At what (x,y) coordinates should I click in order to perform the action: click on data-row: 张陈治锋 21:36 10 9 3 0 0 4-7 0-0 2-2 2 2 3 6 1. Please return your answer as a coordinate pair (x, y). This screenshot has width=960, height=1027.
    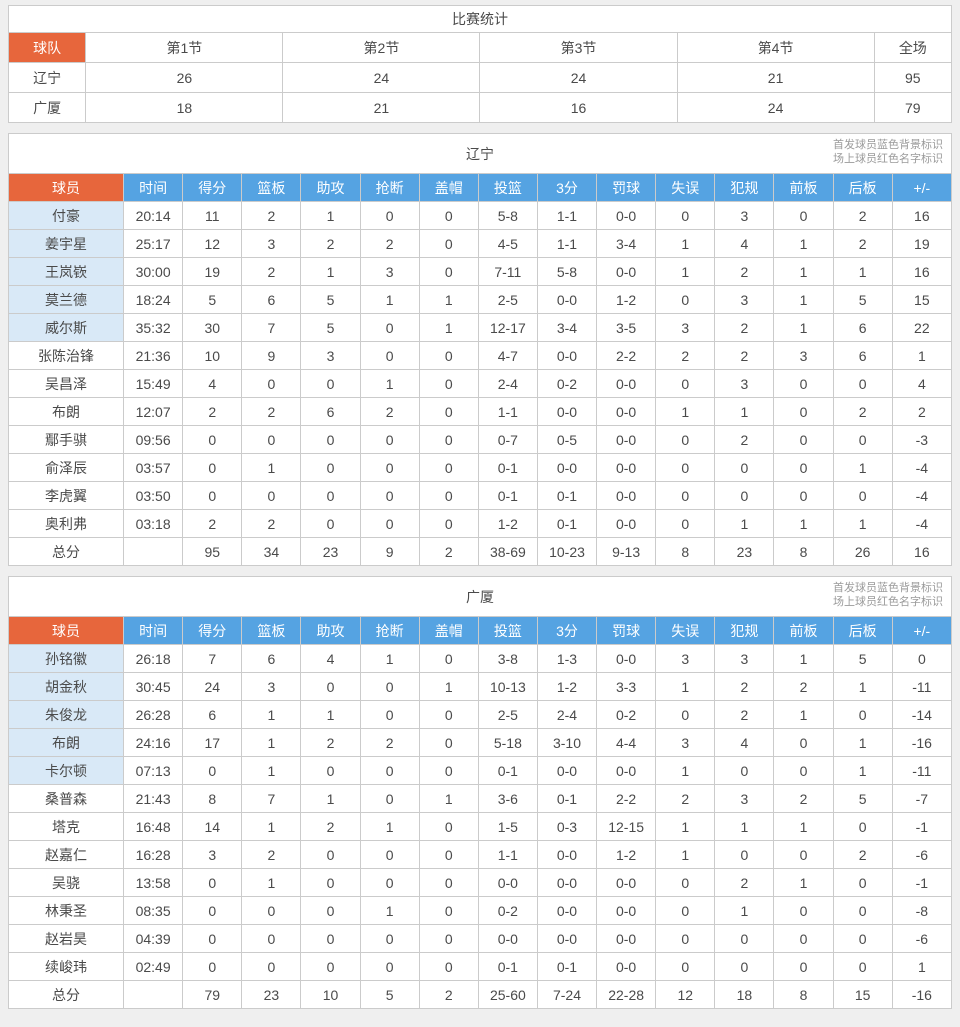
    Looking at the image, I should click on (480, 355).